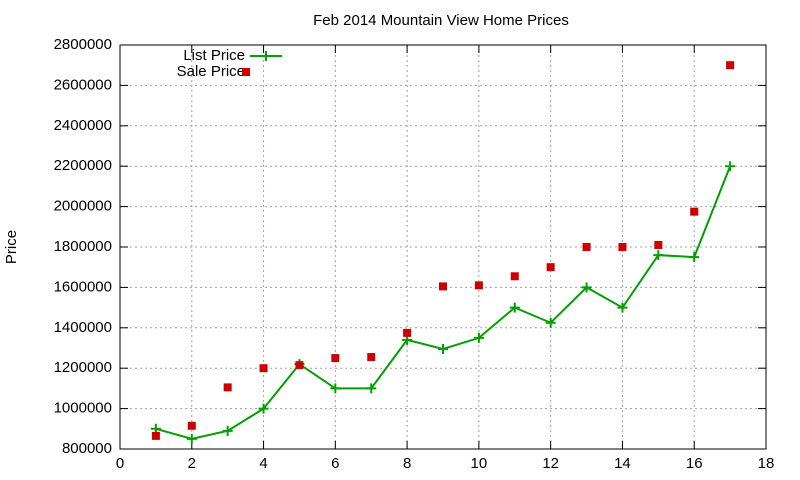 The height and width of the screenshot is (480, 800). What do you see at coordinates (335, 463) in the screenshot?
I see `x-tick-label: 6` at bounding box center [335, 463].